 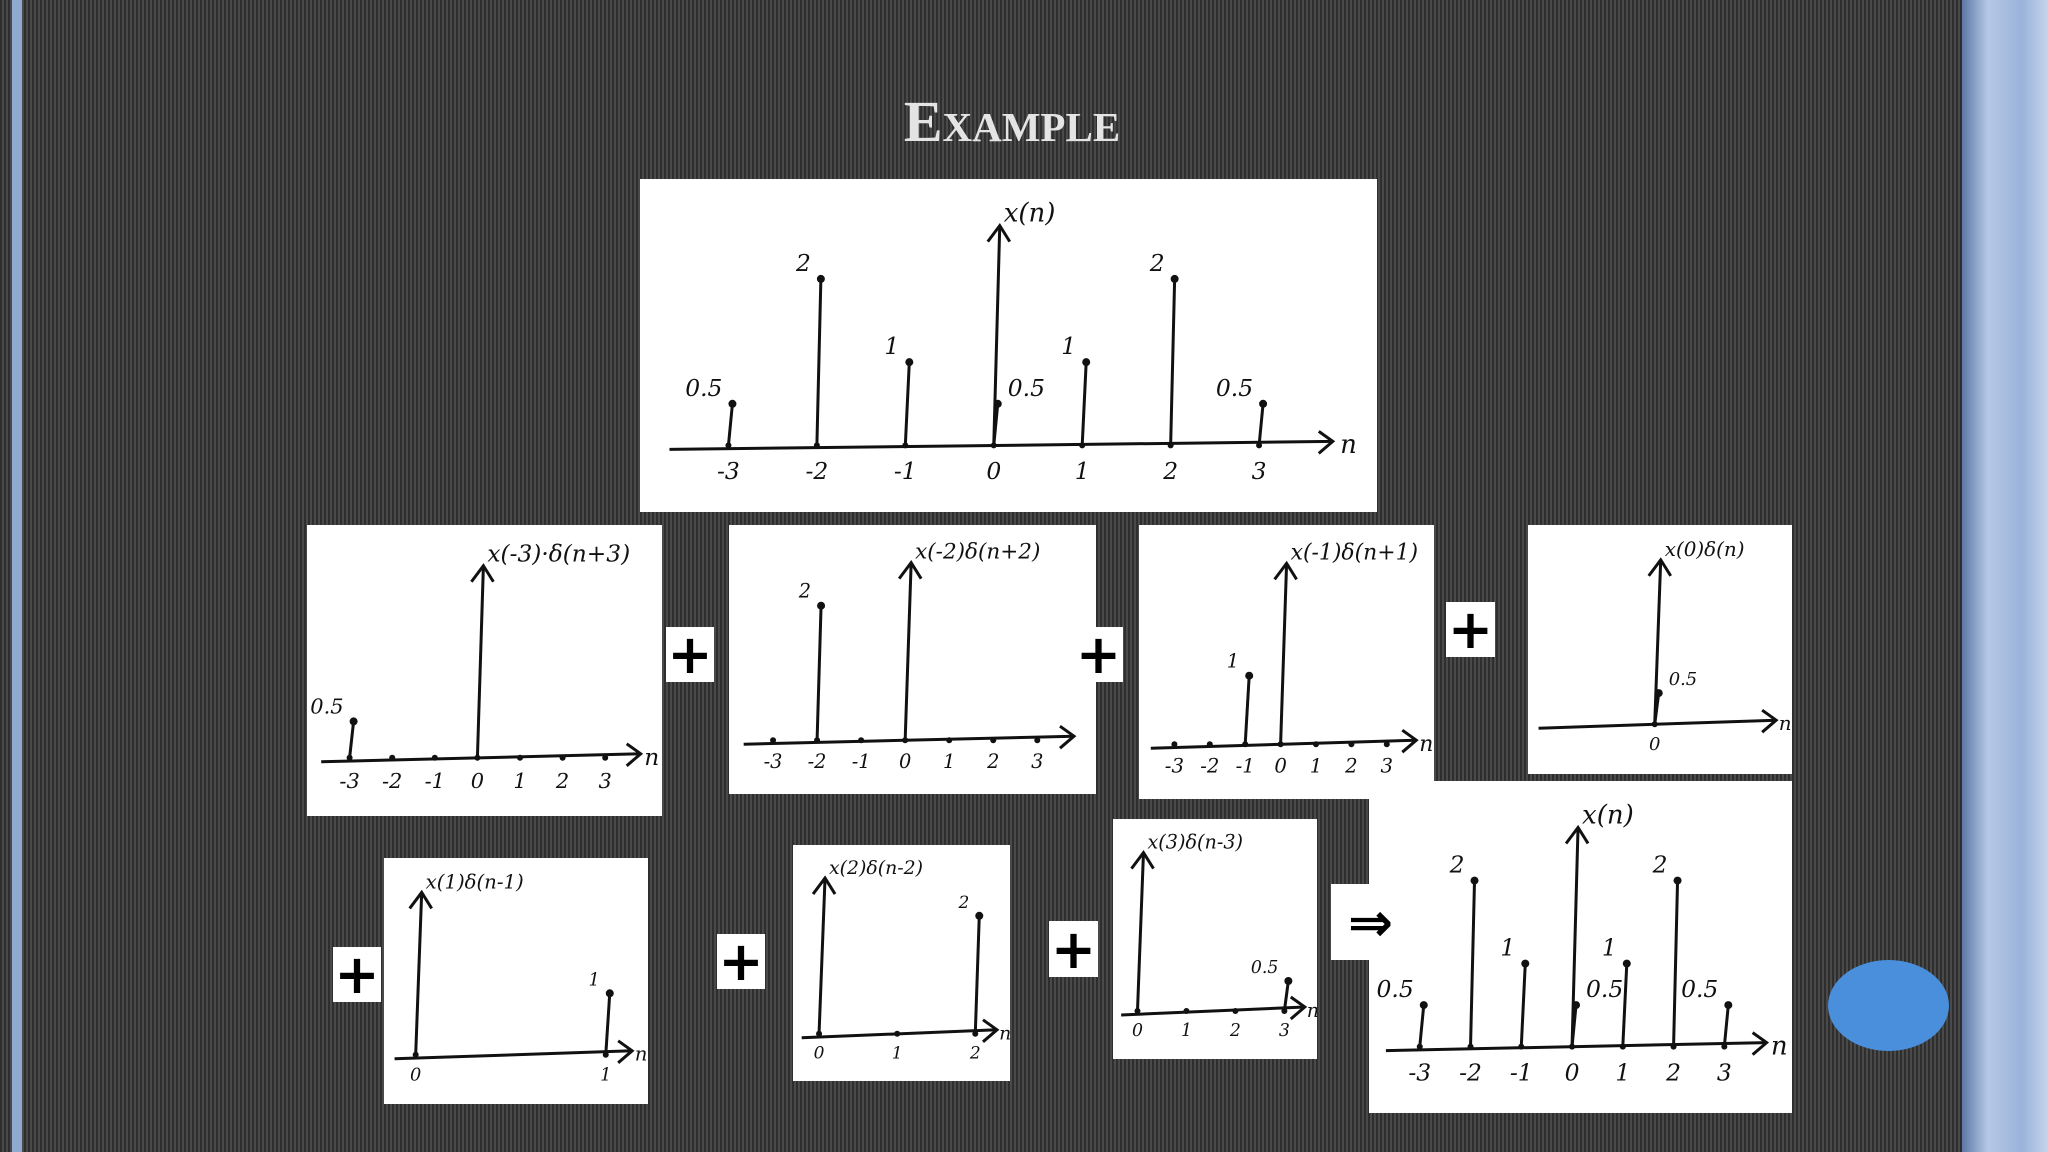 I want to click on impulse-plot: n x(0)δ(n) 0 0.5, so click(x=1660, y=649).